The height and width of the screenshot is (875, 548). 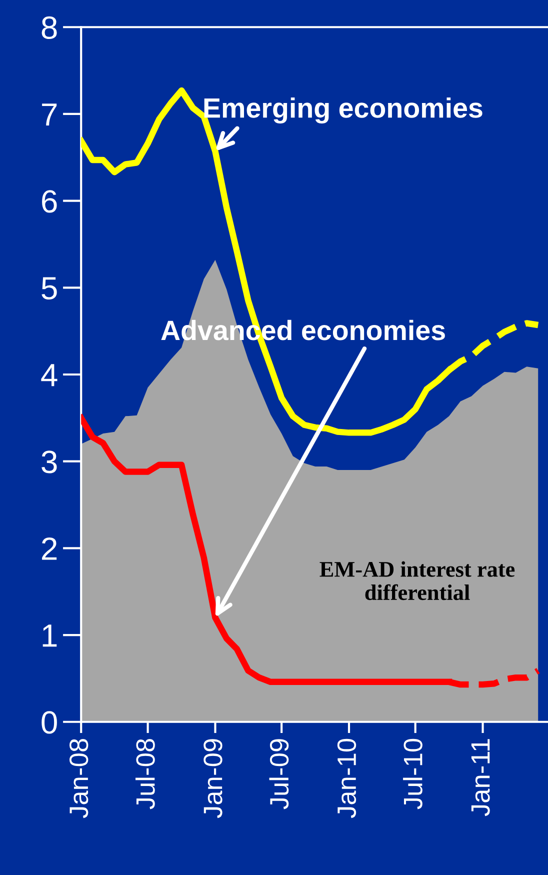 What do you see at coordinates (412, 774) in the screenshot?
I see `x-tick-label: Jul-10` at bounding box center [412, 774].